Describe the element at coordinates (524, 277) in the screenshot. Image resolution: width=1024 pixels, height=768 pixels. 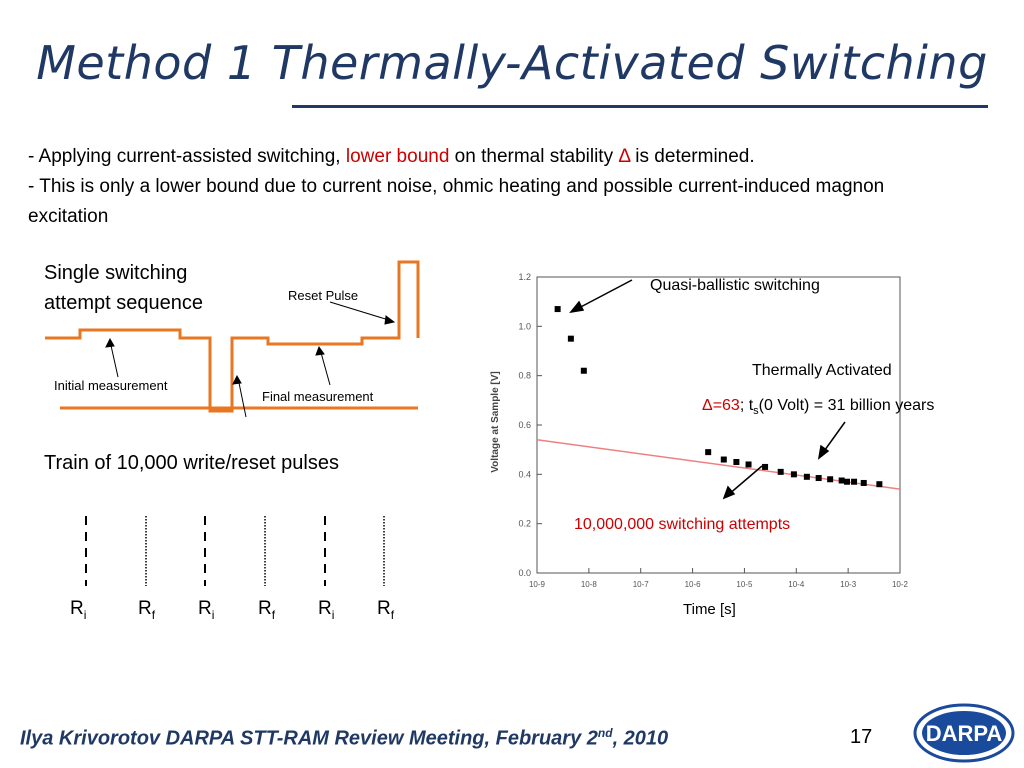
I see `y-tick-label: 1.2` at that location.